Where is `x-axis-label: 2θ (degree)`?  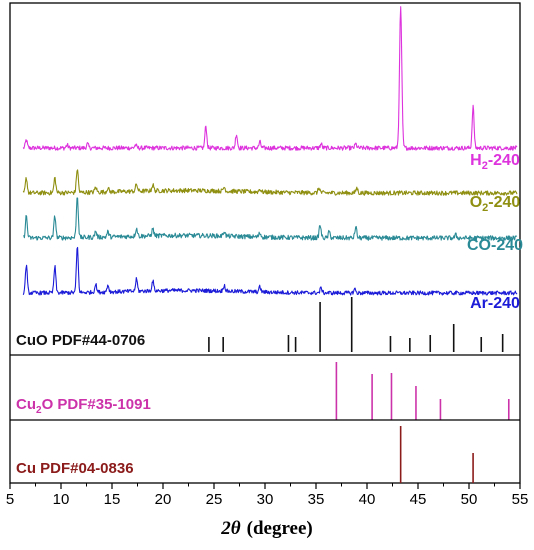 x-axis-label: 2θ (degree) is located at coordinates (266, 528).